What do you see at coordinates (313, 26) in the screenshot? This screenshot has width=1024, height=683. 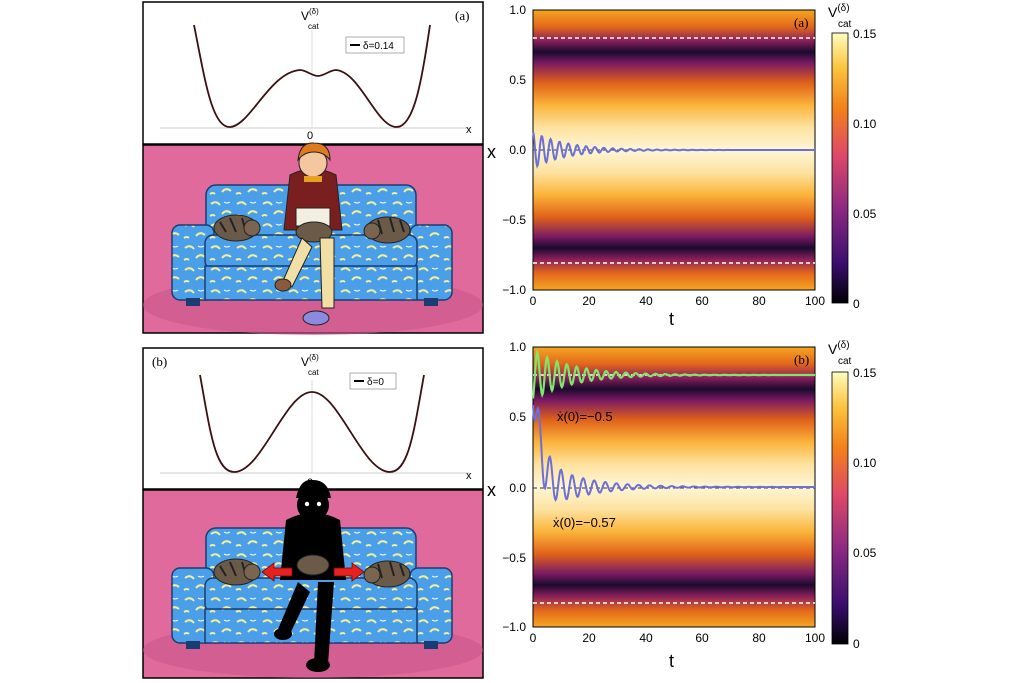 I see `top-potential-ylabel-sub: cat` at bounding box center [313, 26].